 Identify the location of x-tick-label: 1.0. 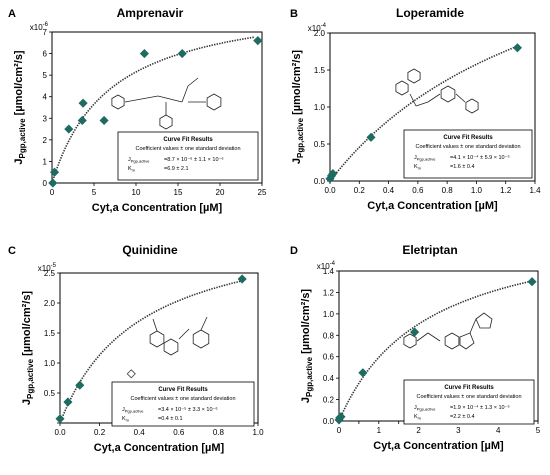
(258, 432).